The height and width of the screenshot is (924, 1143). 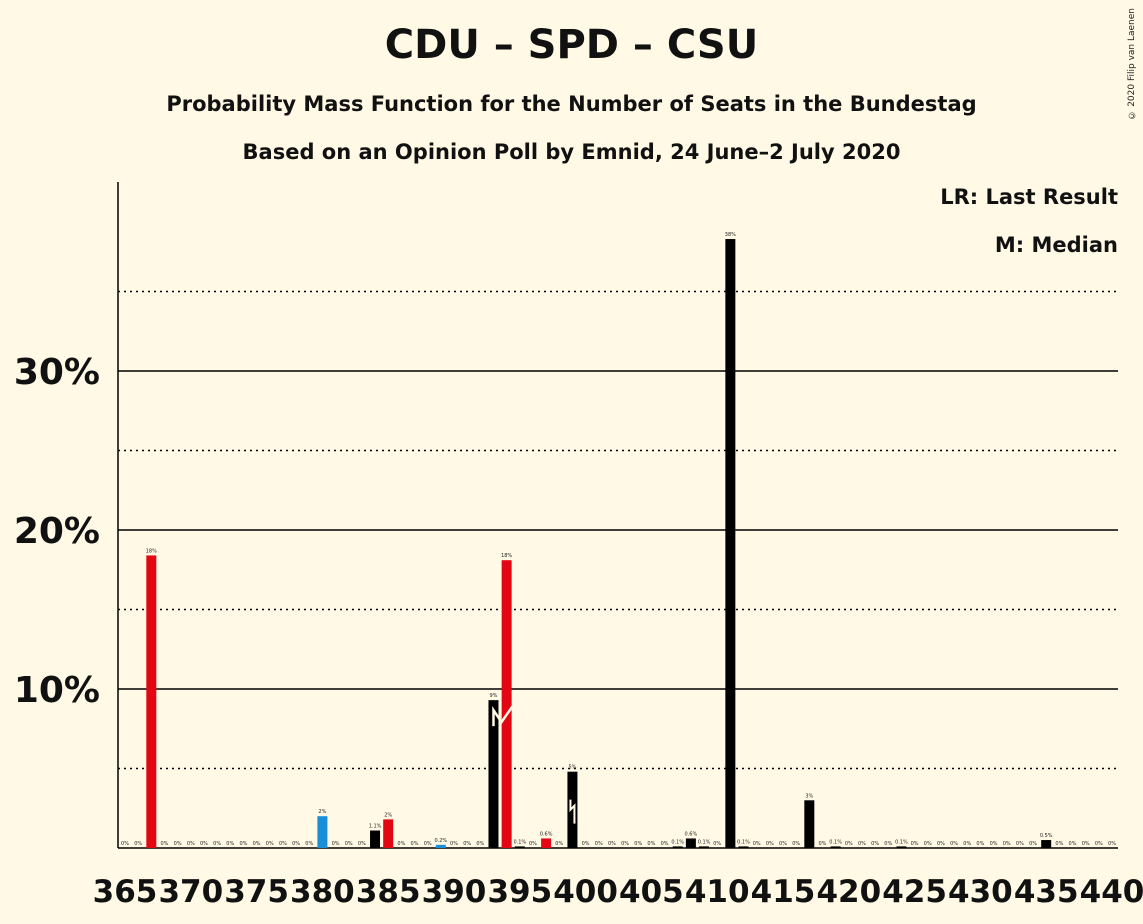 I want to click on y-tick-label: 20%, so click(x=57, y=531).